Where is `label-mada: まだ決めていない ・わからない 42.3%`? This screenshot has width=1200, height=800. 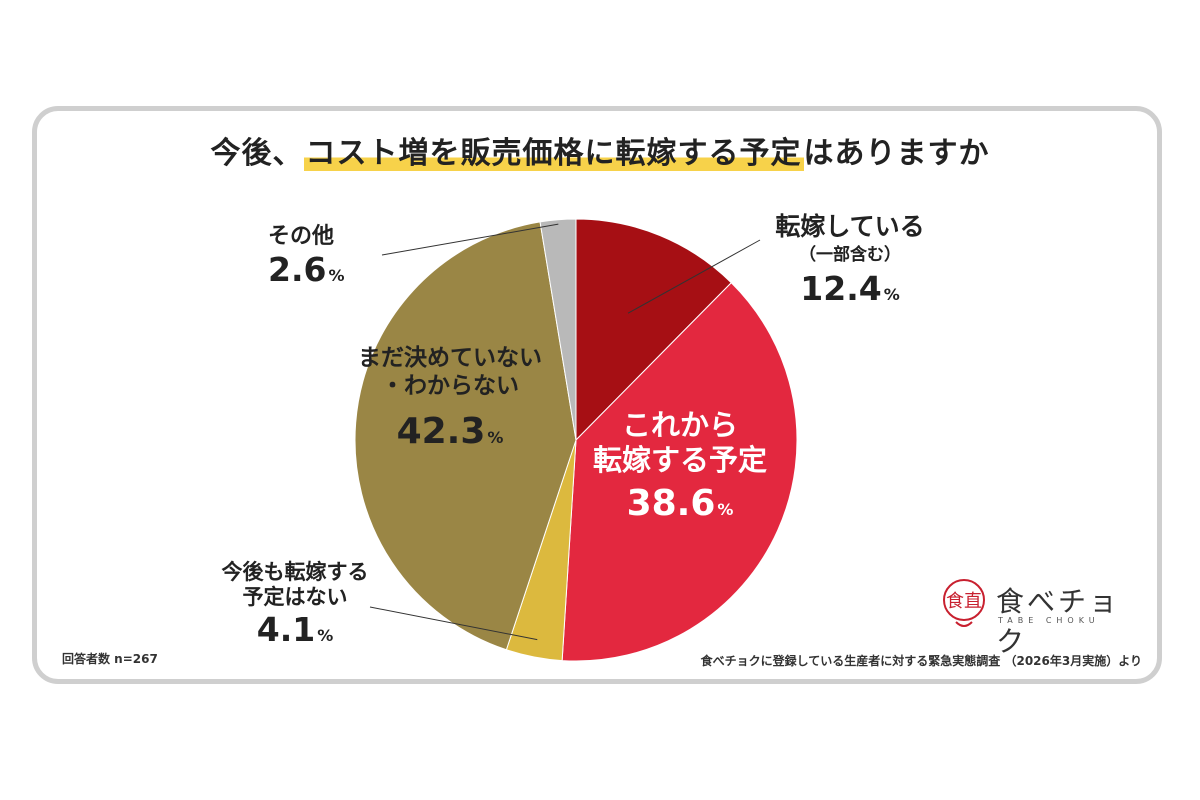 label-mada: まだ決めていない ・わからない 42.3% is located at coordinates (450, 399).